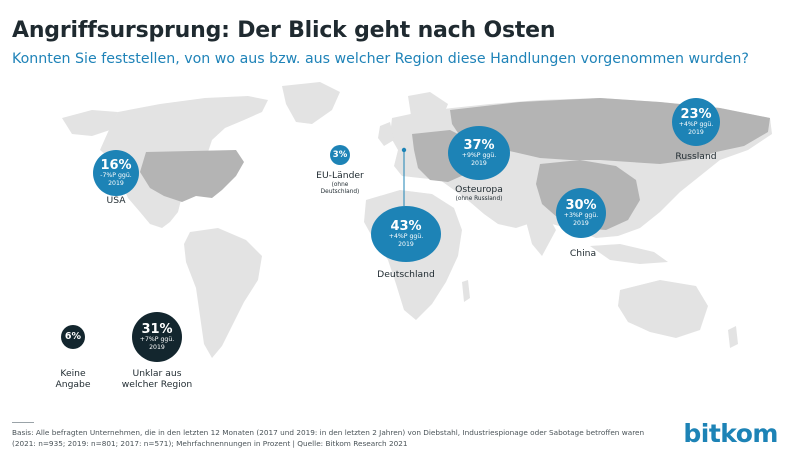 The width and height of the screenshot is (790, 456). I want to click on germany-marker, so click(404, 150).